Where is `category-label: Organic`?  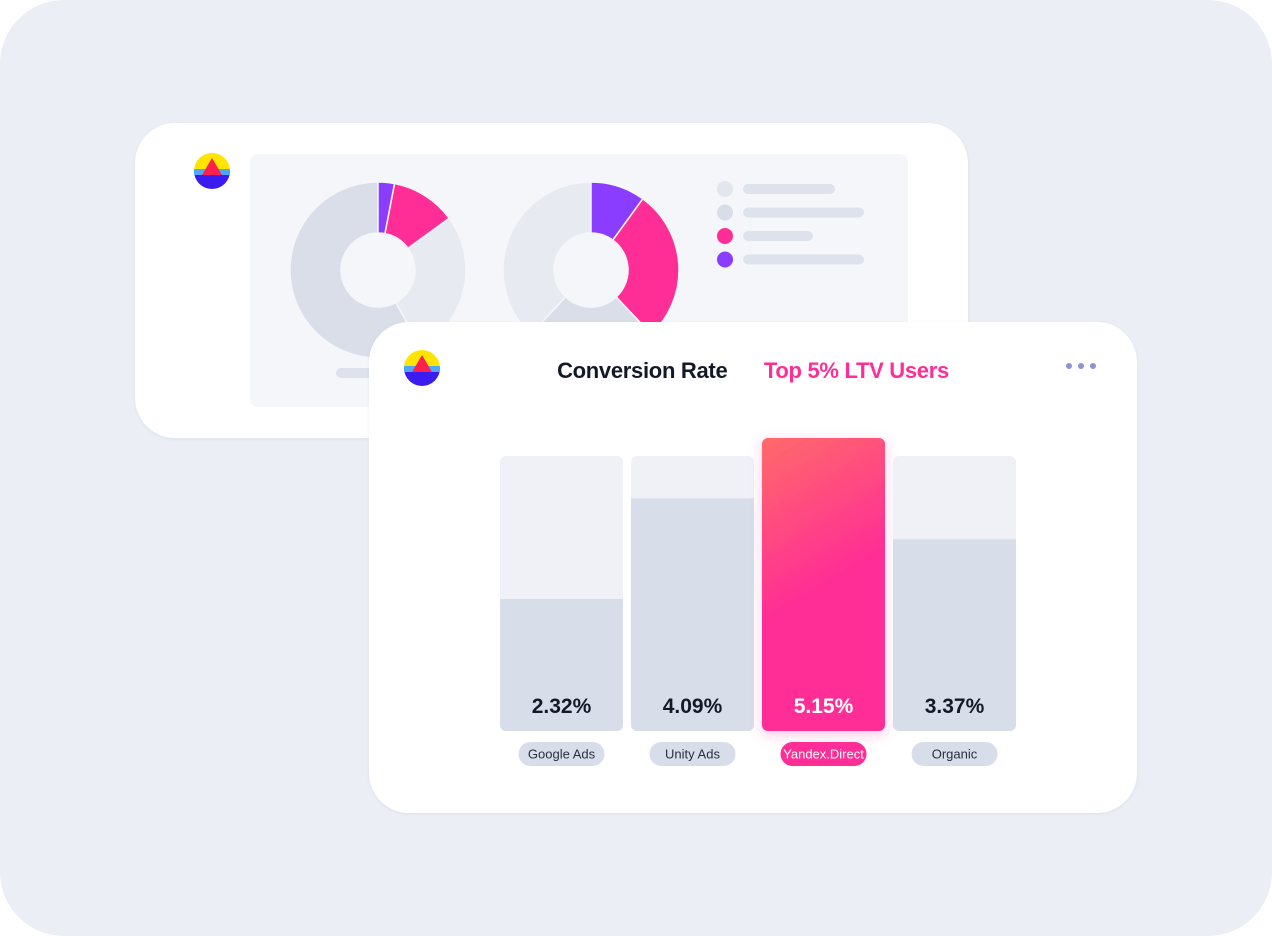
category-label: Organic is located at coordinates (955, 754).